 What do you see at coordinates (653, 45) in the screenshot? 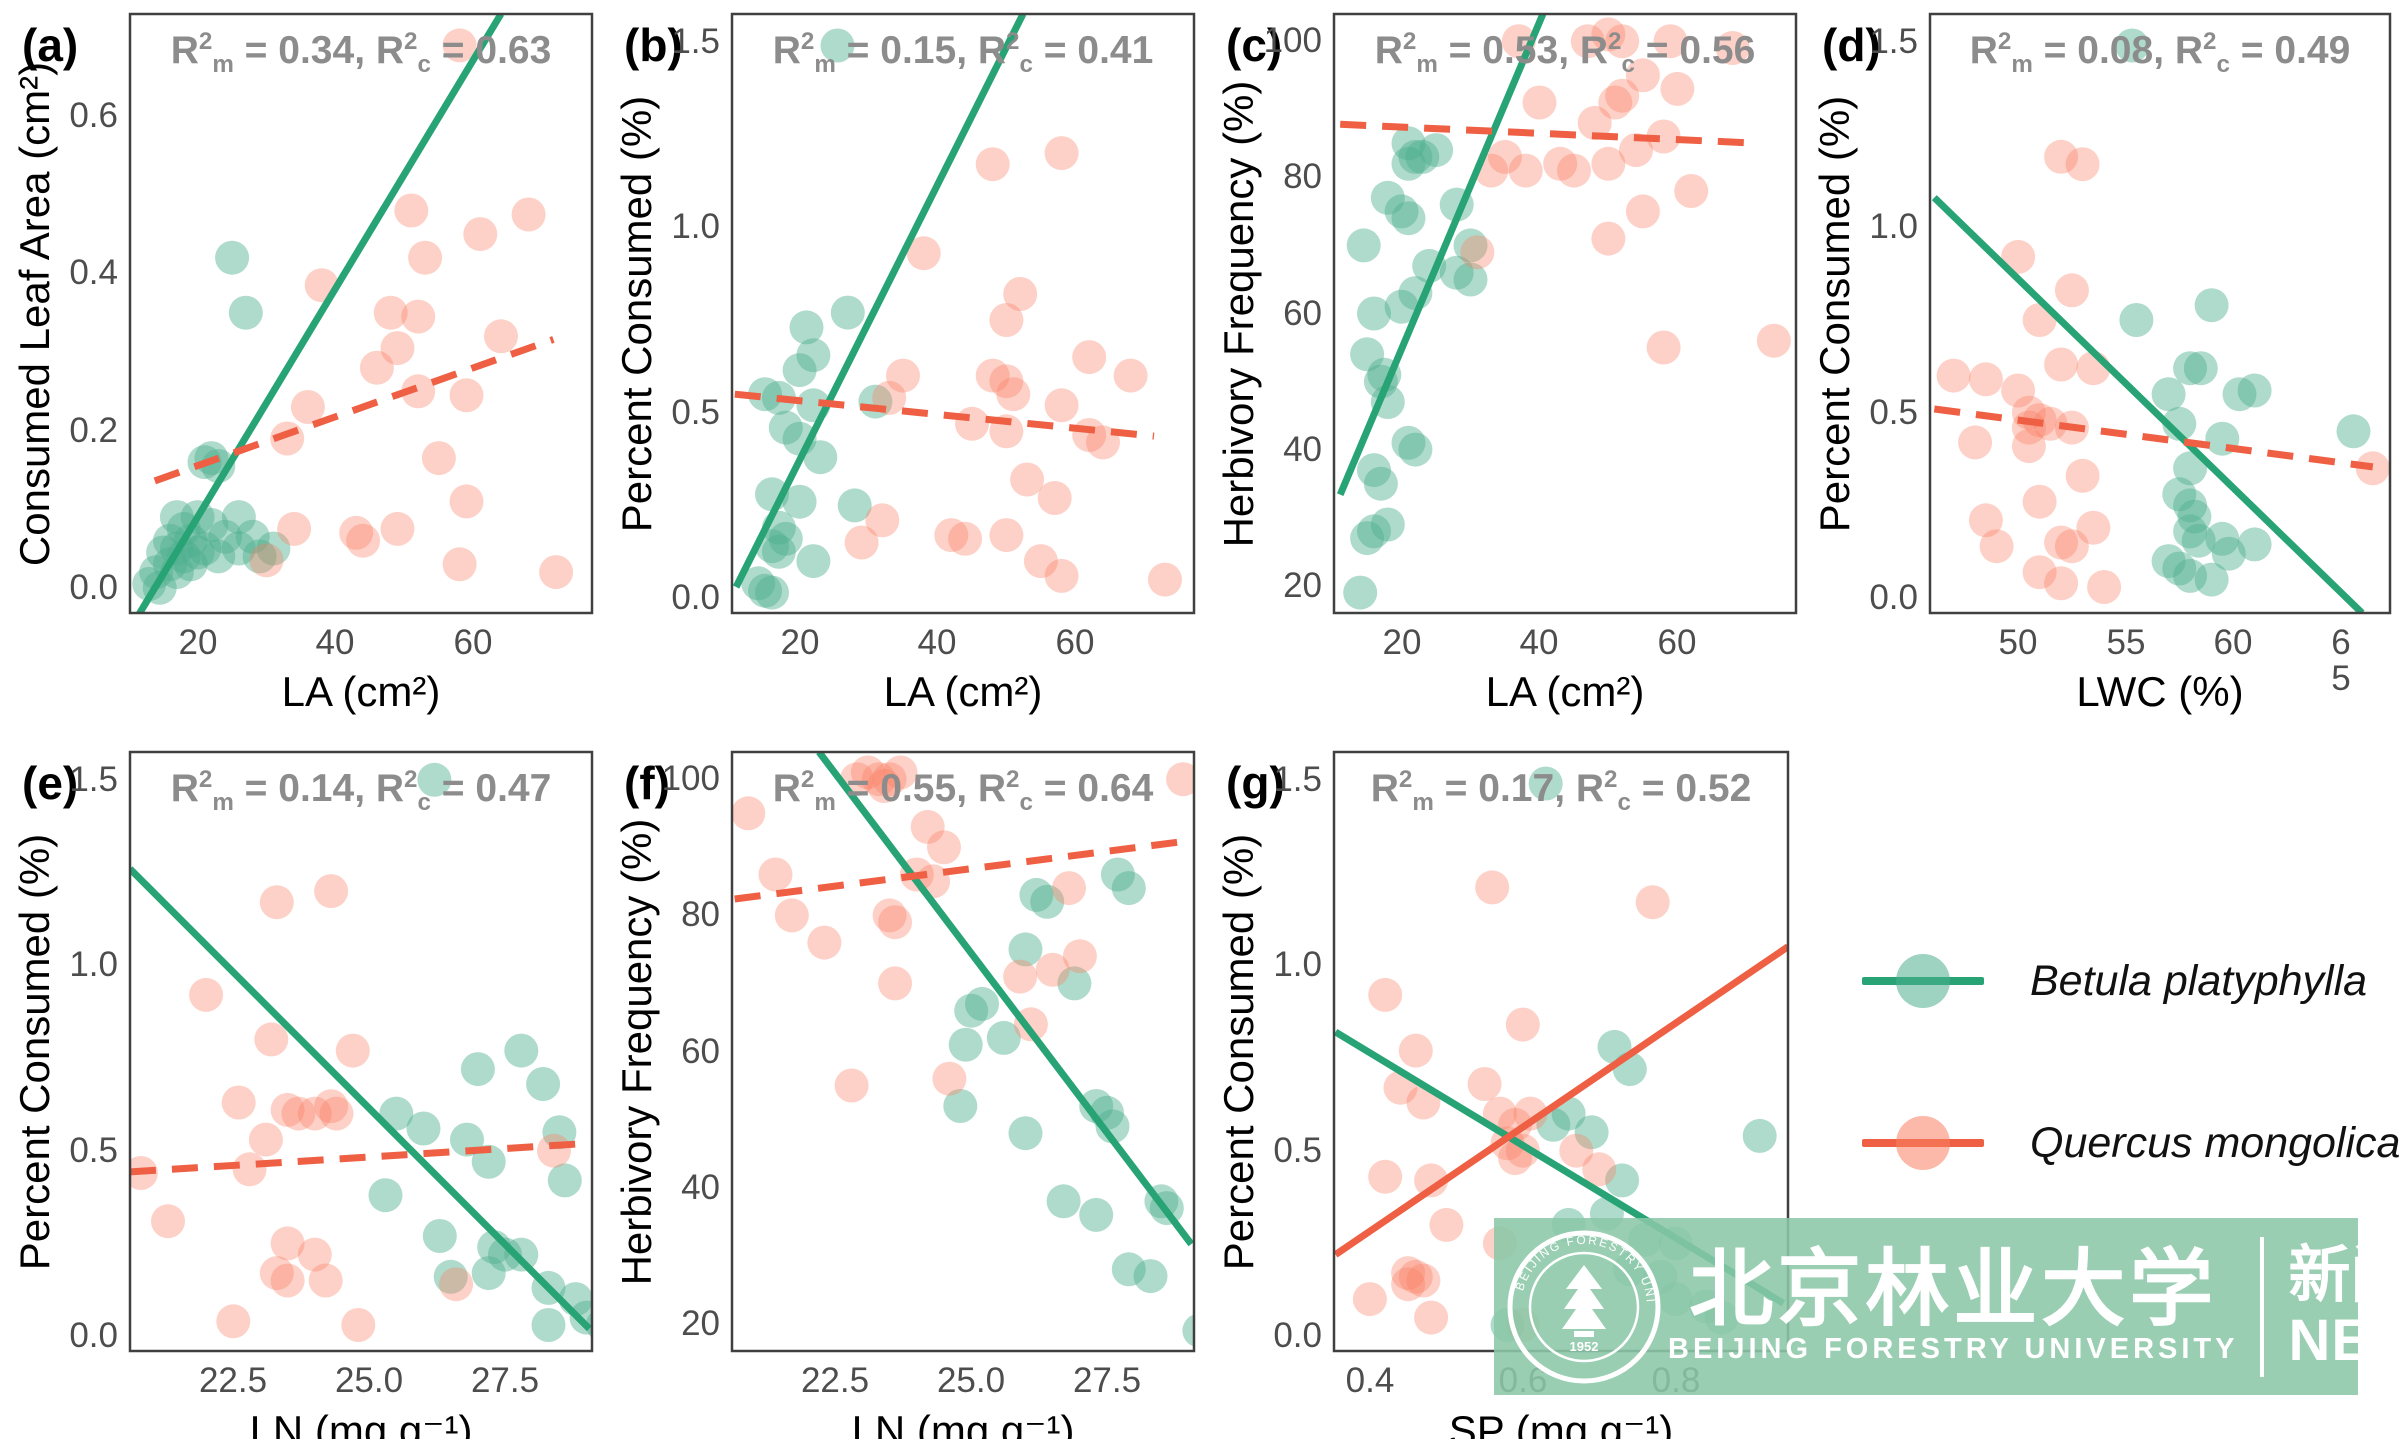
I see `panel-label-b: (b)` at bounding box center [653, 45].